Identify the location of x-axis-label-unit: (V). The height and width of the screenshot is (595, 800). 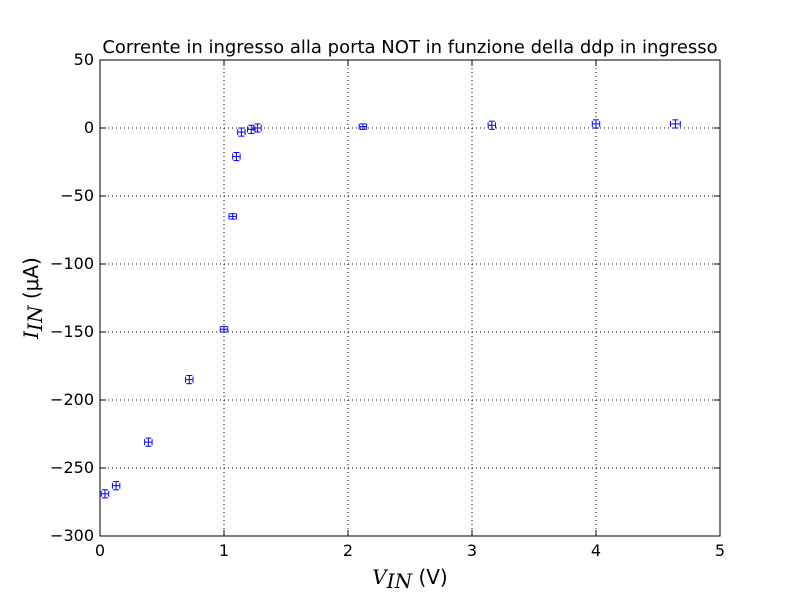
(430, 577).